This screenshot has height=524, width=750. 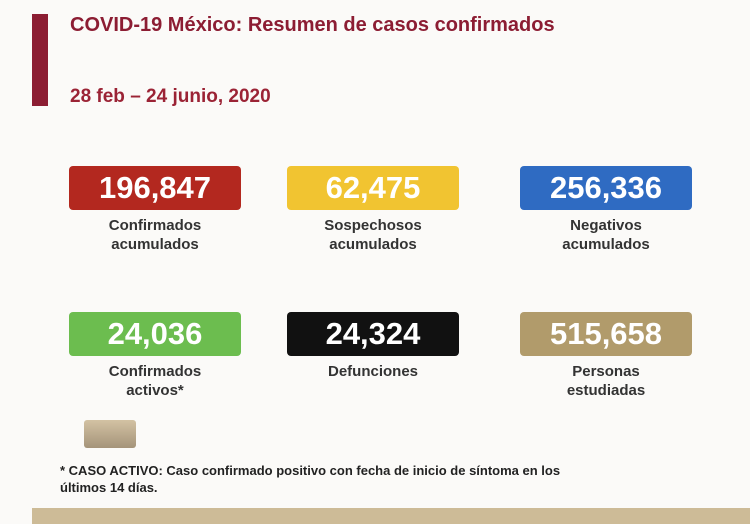 What do you see at coordinates (373, 334) in the screenshot?
I see `card-value: 24,324` at bounding box center [373, 334].